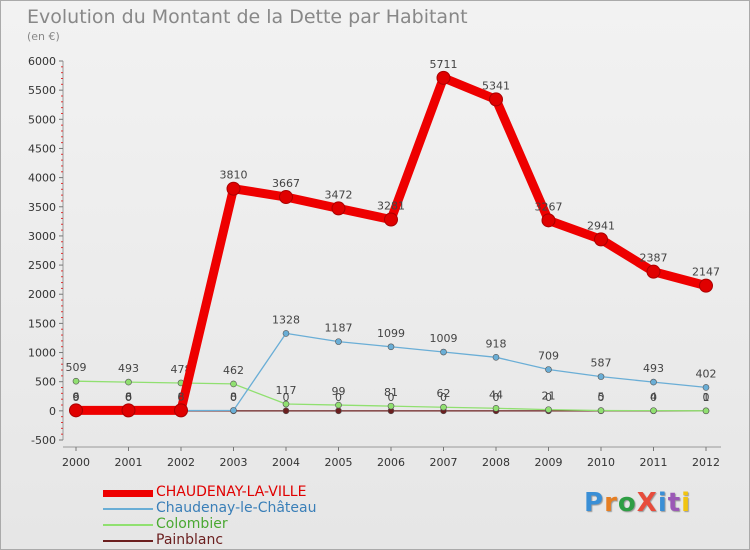  Describe the element at coordinates (601, 225) in the screenshot. I see `data-label: 2941` at that location.